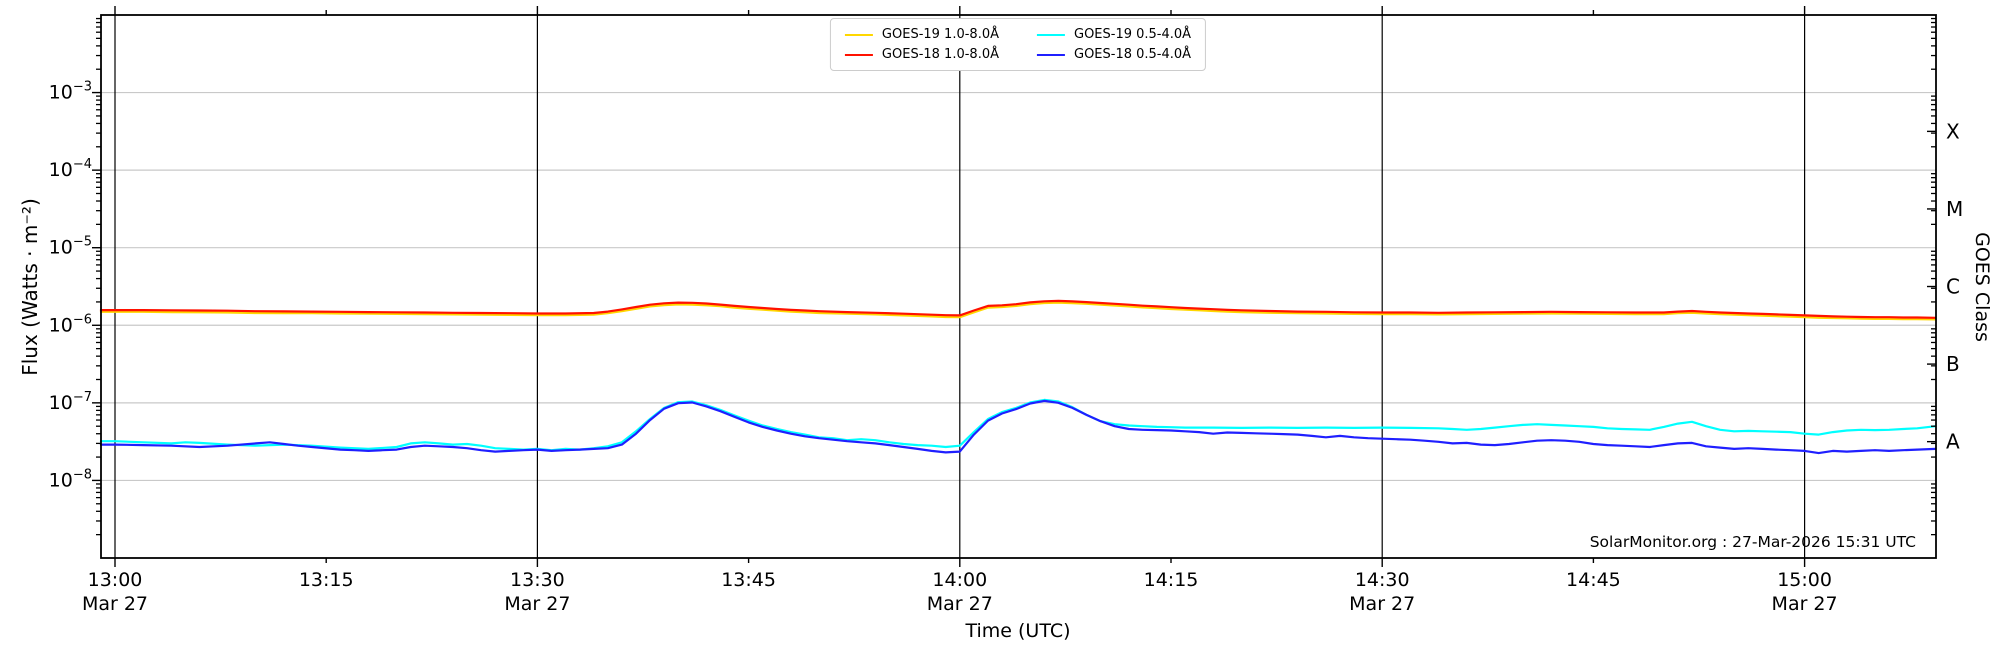 Image resolution: width=2000 pixels, height=650 pixels. What do you see at coordinates (70, 92) in the screenshot?
I see `y-tick-label: 10⁻³` at bounding box center [70, 92].